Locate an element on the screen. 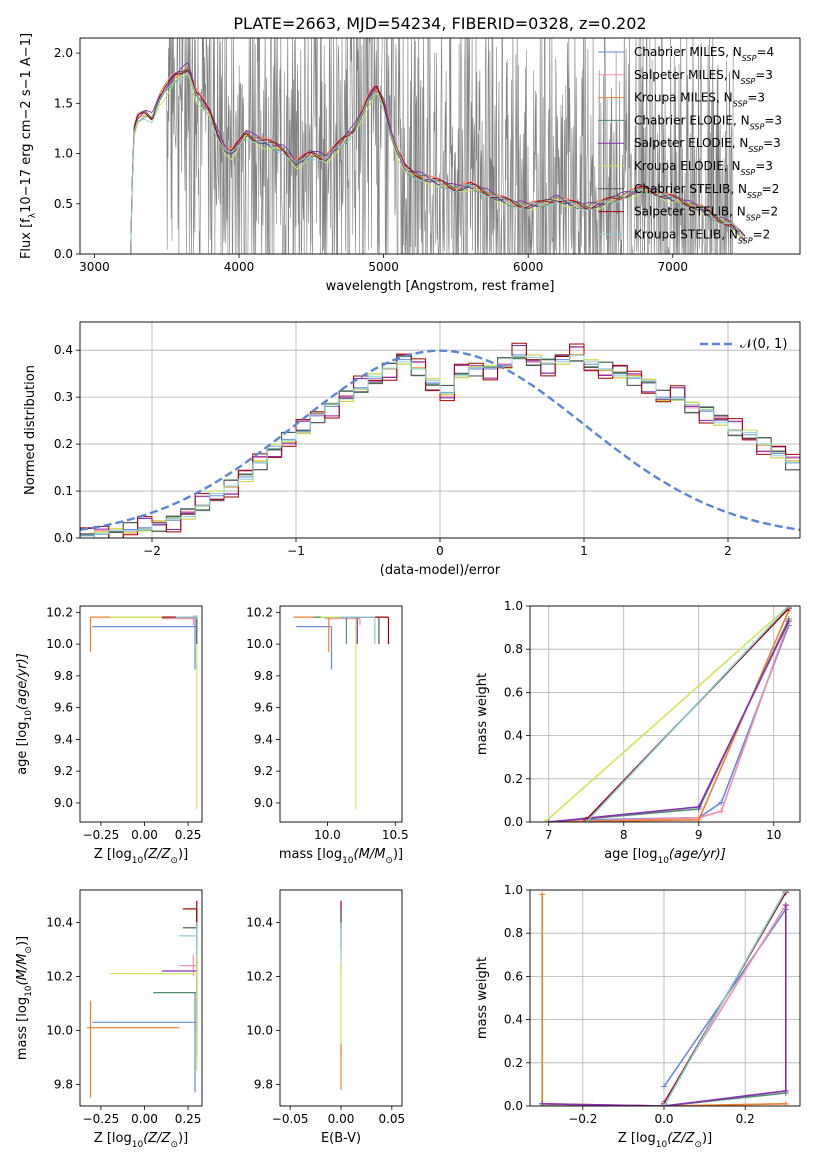  legend-label-krou_elodie: Kroupa ELODIE, NSSP=3 is located at coordinates (703, 168).